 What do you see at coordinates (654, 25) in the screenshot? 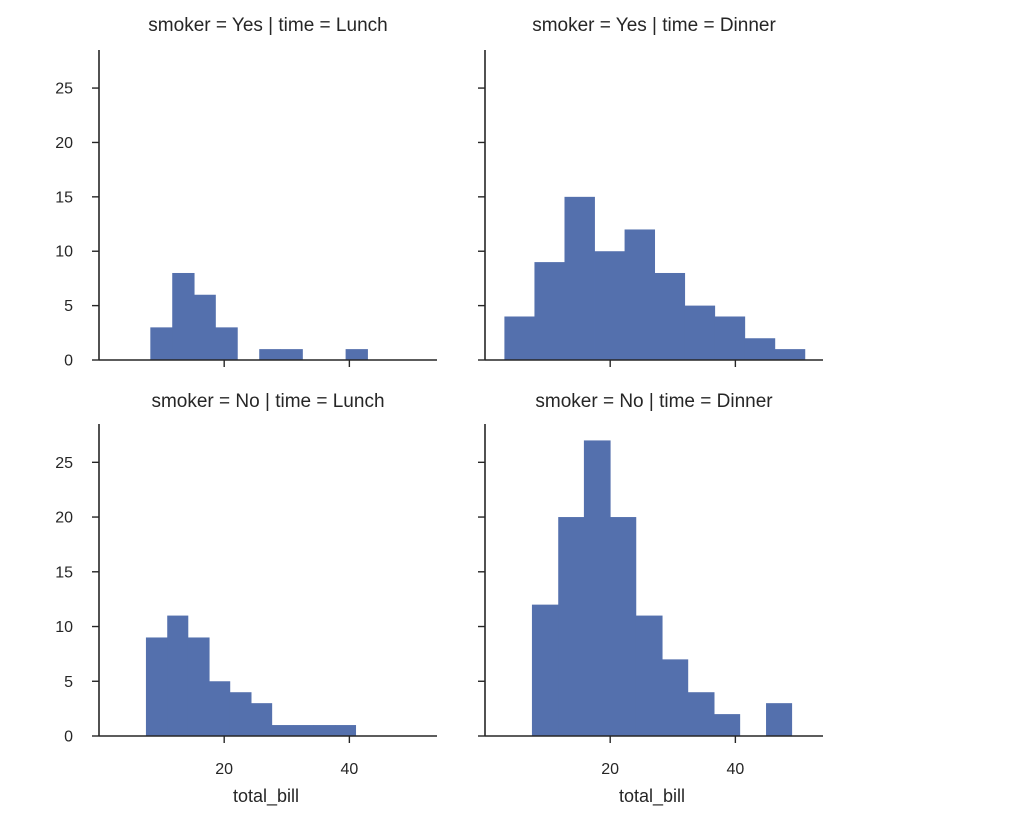
I see `panel-title: smoker = Yes | time = Dinner` at bounding box center [654, 25].